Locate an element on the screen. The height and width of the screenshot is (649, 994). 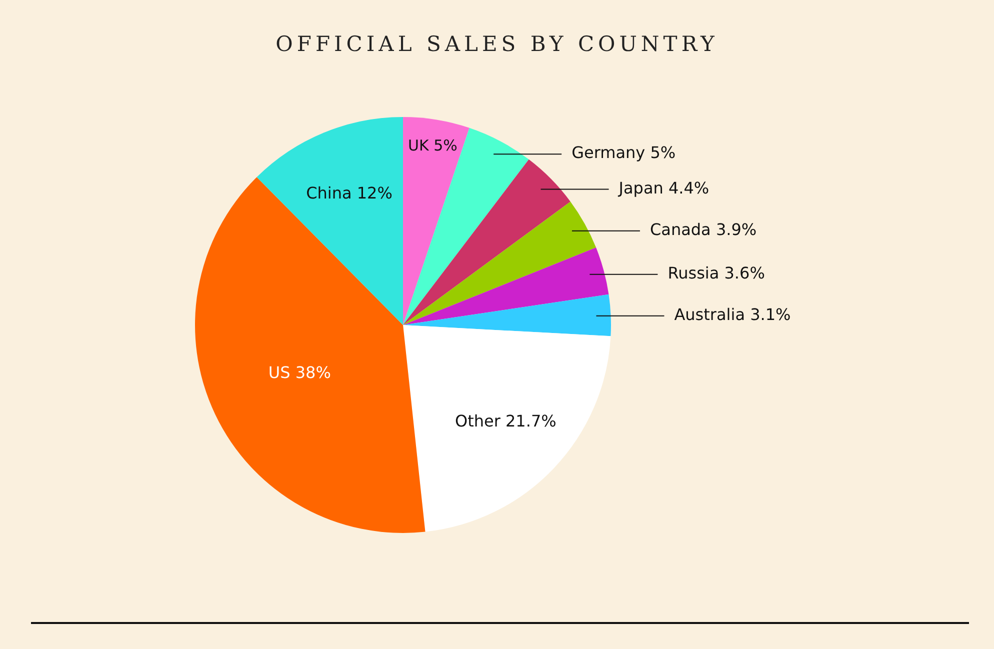
slice-label: China 12% is located at coordinates (349, 192).